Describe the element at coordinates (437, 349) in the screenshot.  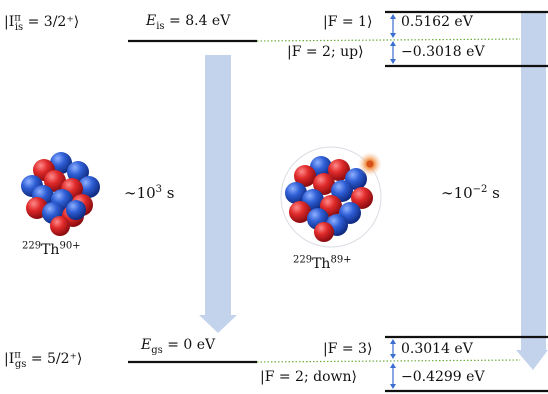
I see `hf-F3-value: 0.3014 eV` at that location.